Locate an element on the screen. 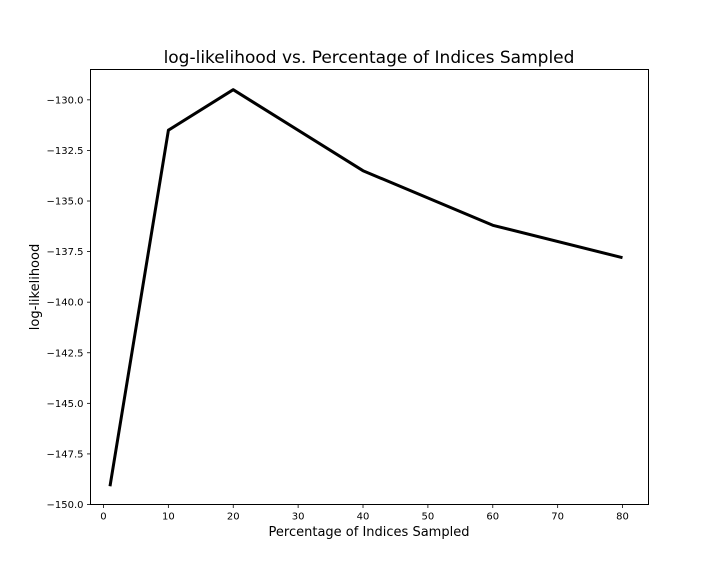 The height and width of the screenshot is (576, 720). x-tick-label: 80 is located at coordinates (622, 517).